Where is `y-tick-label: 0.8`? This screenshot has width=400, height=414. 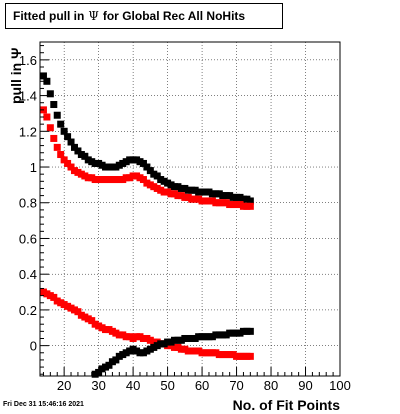 y-tick-label: 0.8 is located at coordinates (28, 203).